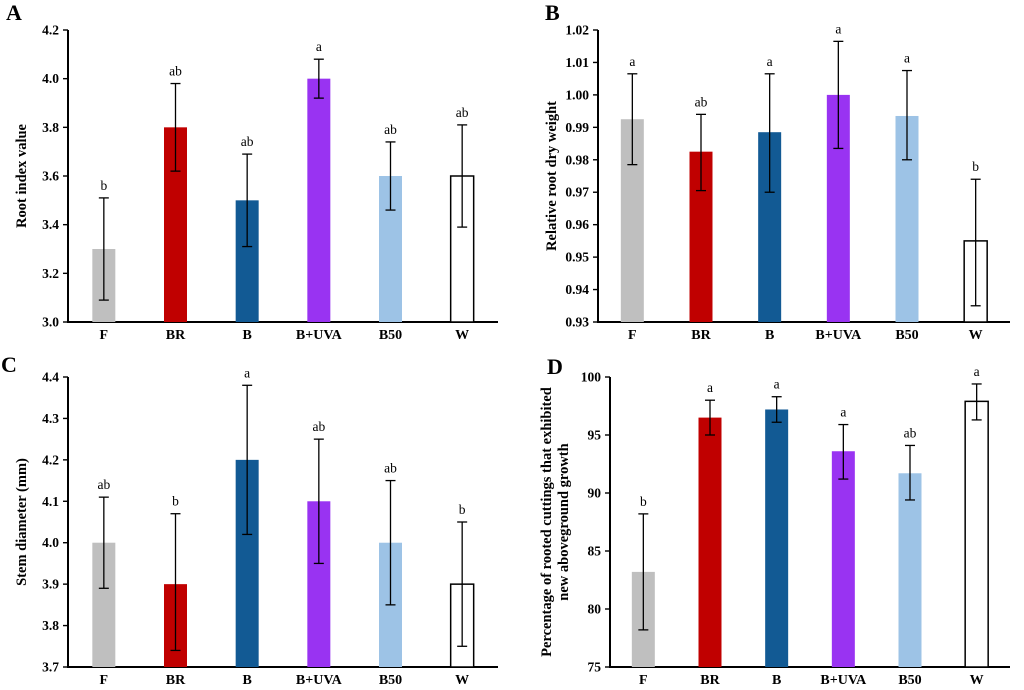 Image resolution: width=1024 pixels, height=690 pixels. Describe the element at coordinates (577, 224) in the screenshot. I see `y-tick-label: 0.96` at that location.